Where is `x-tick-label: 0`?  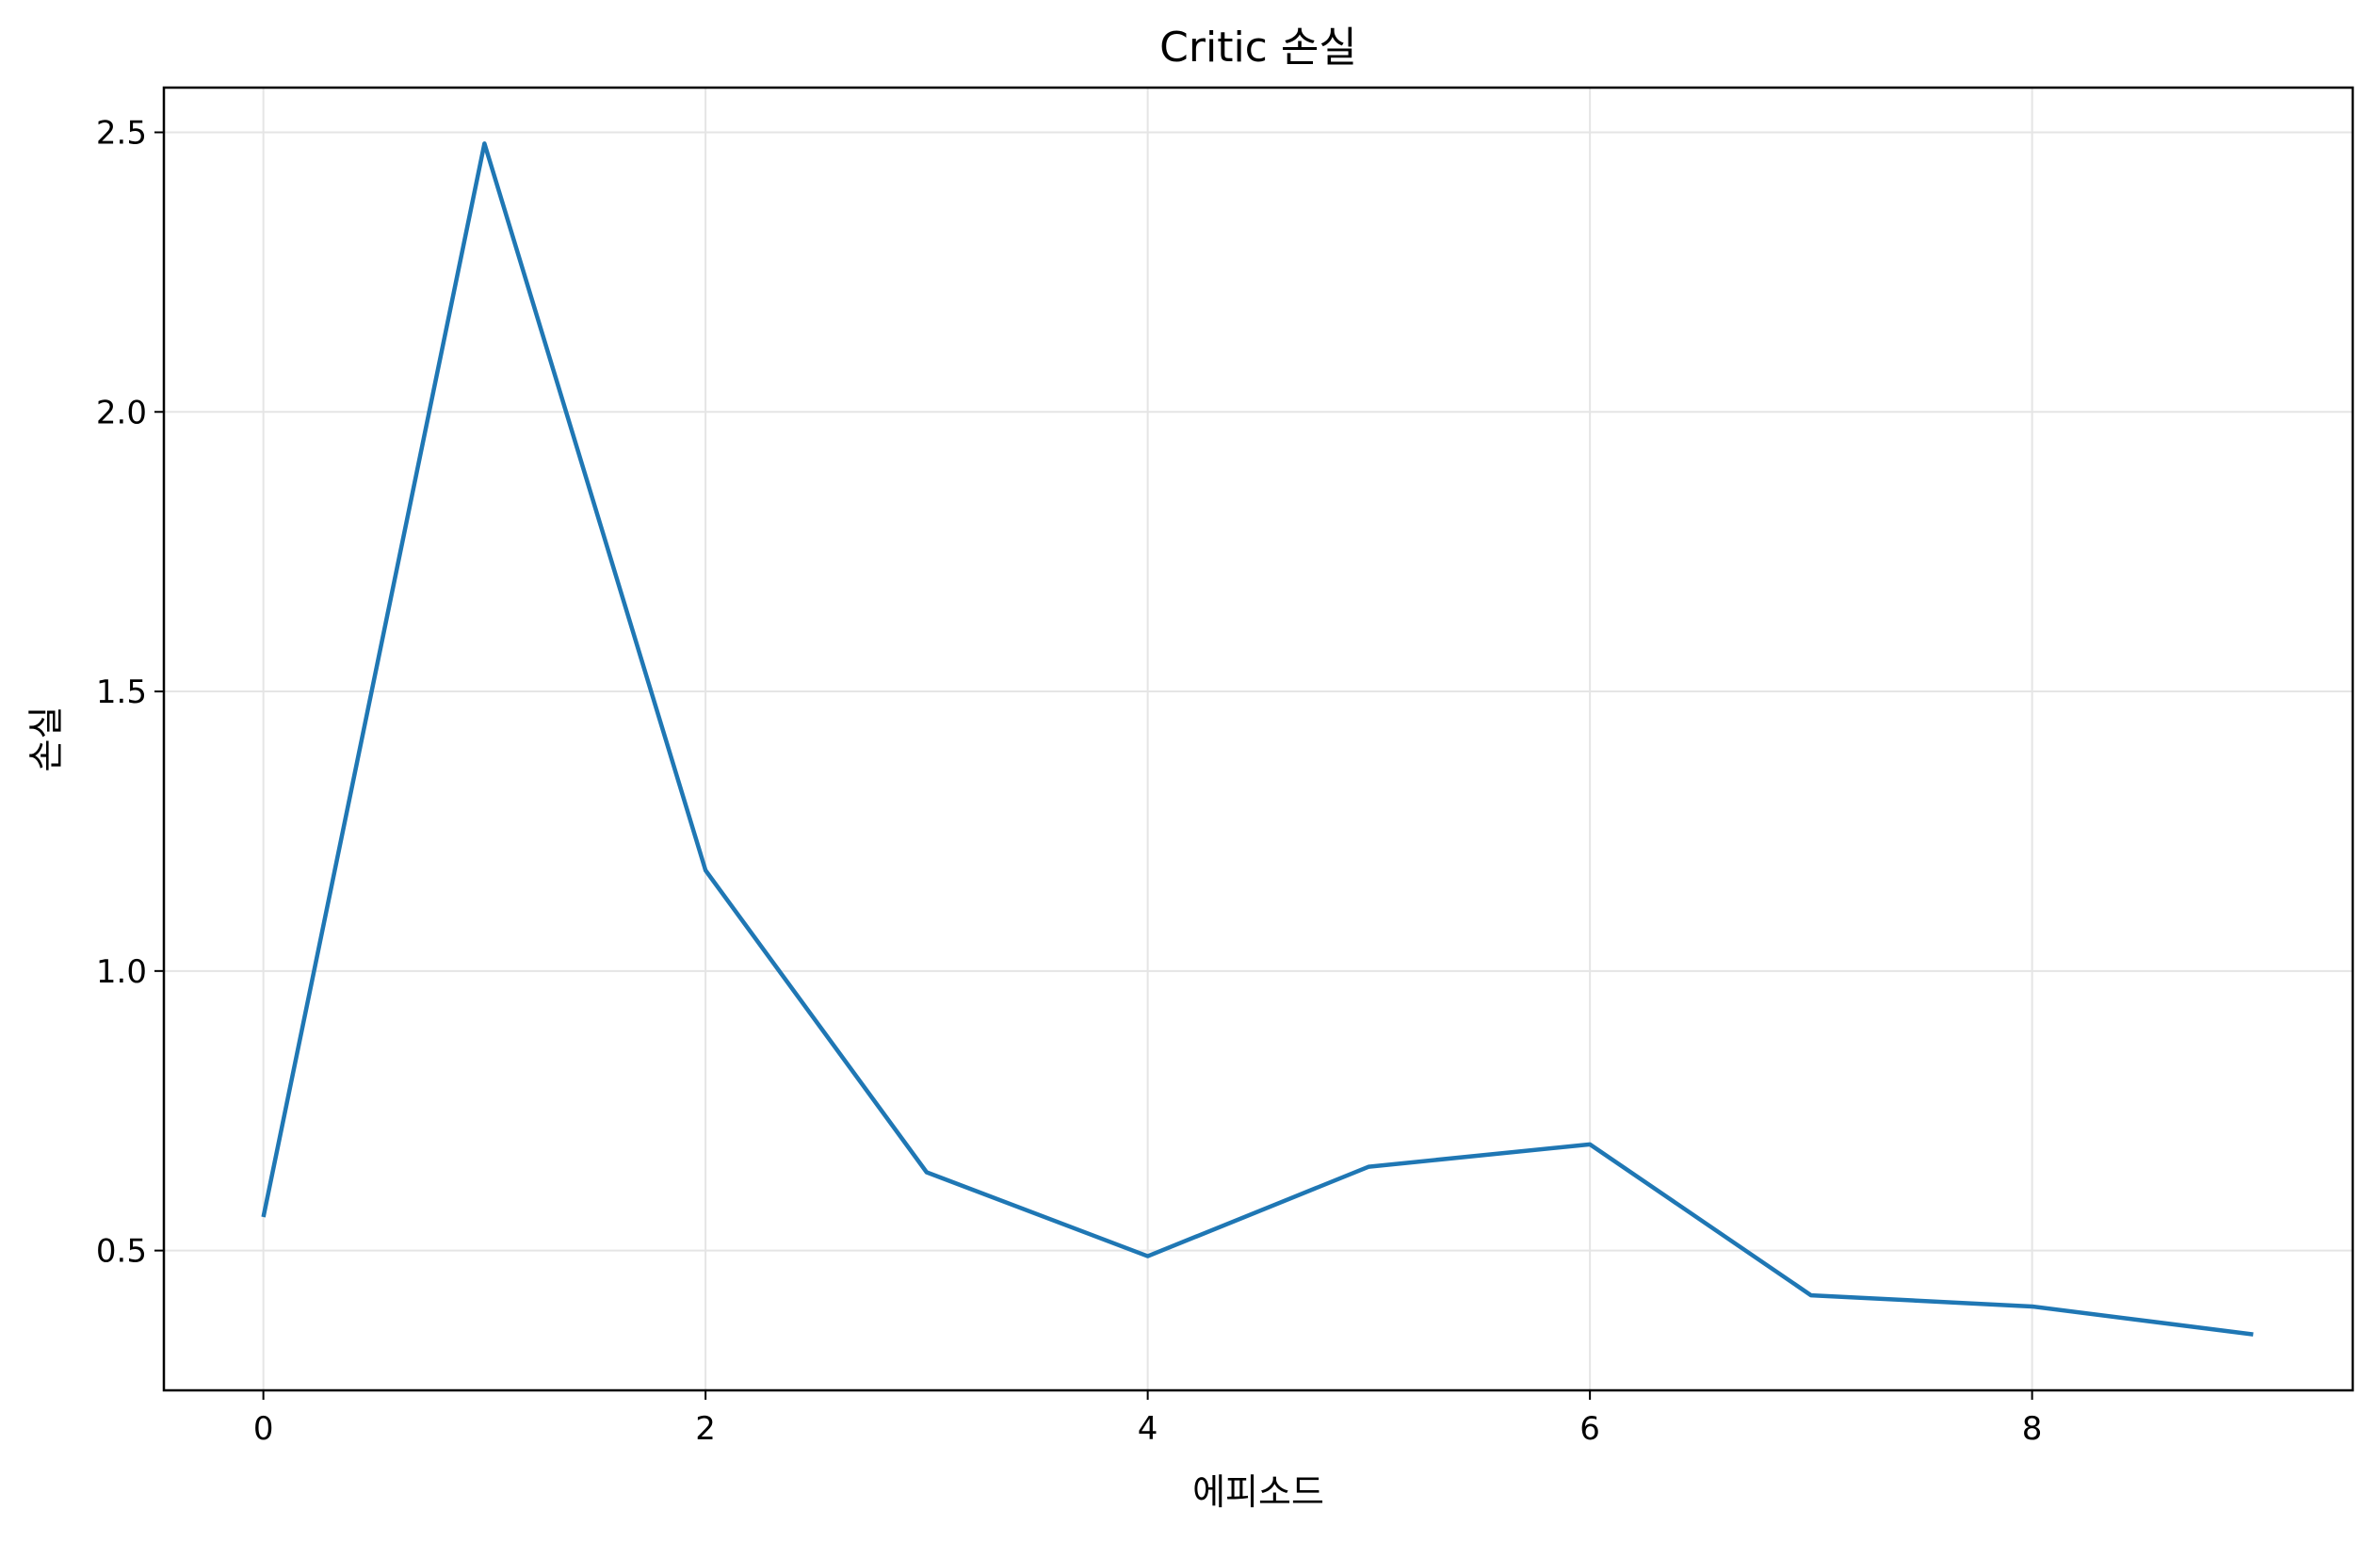
x-tick-label: 0 is located at coordinates (263, 1429).